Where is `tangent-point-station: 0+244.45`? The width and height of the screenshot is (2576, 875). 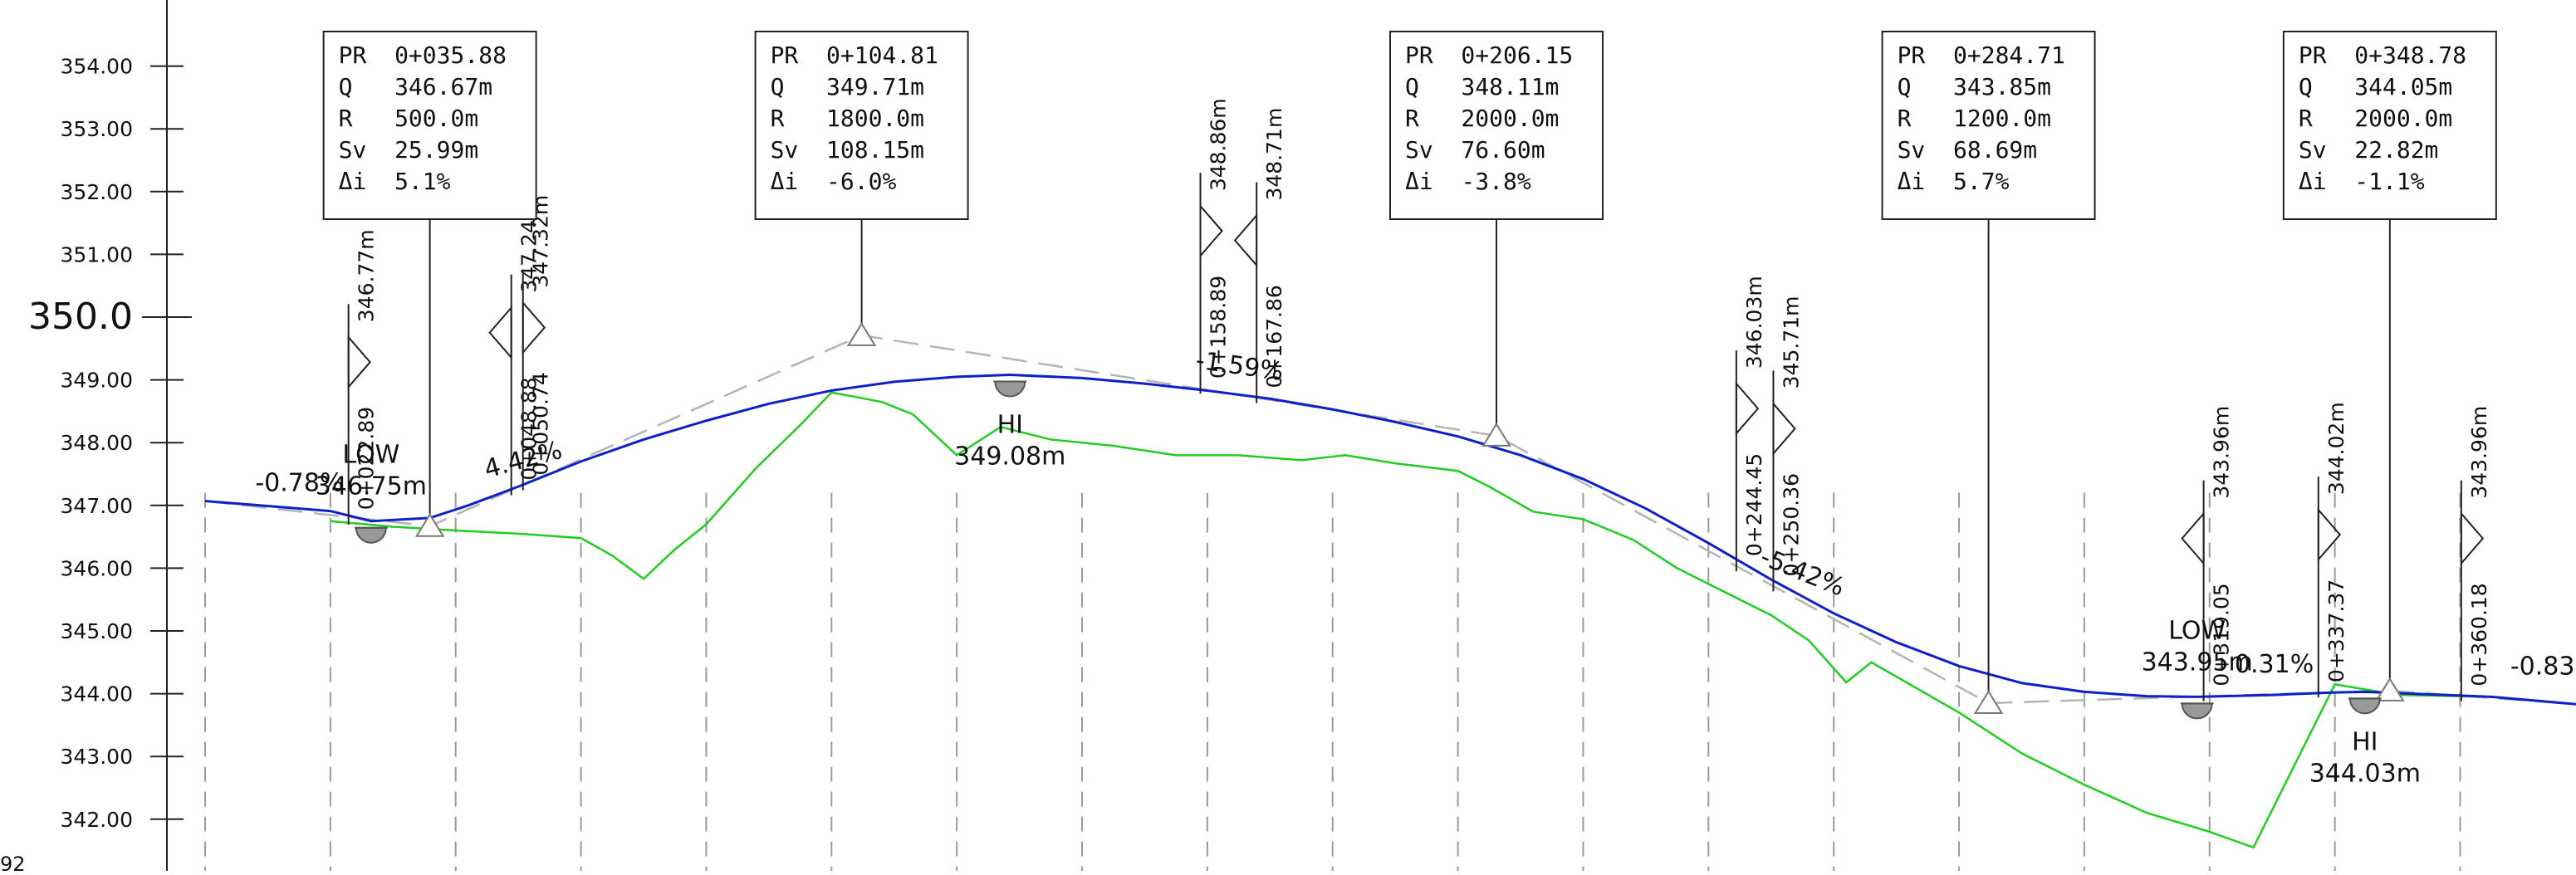
tangent-point-station: 0+244.45 is located at coordinates (1754, 505).